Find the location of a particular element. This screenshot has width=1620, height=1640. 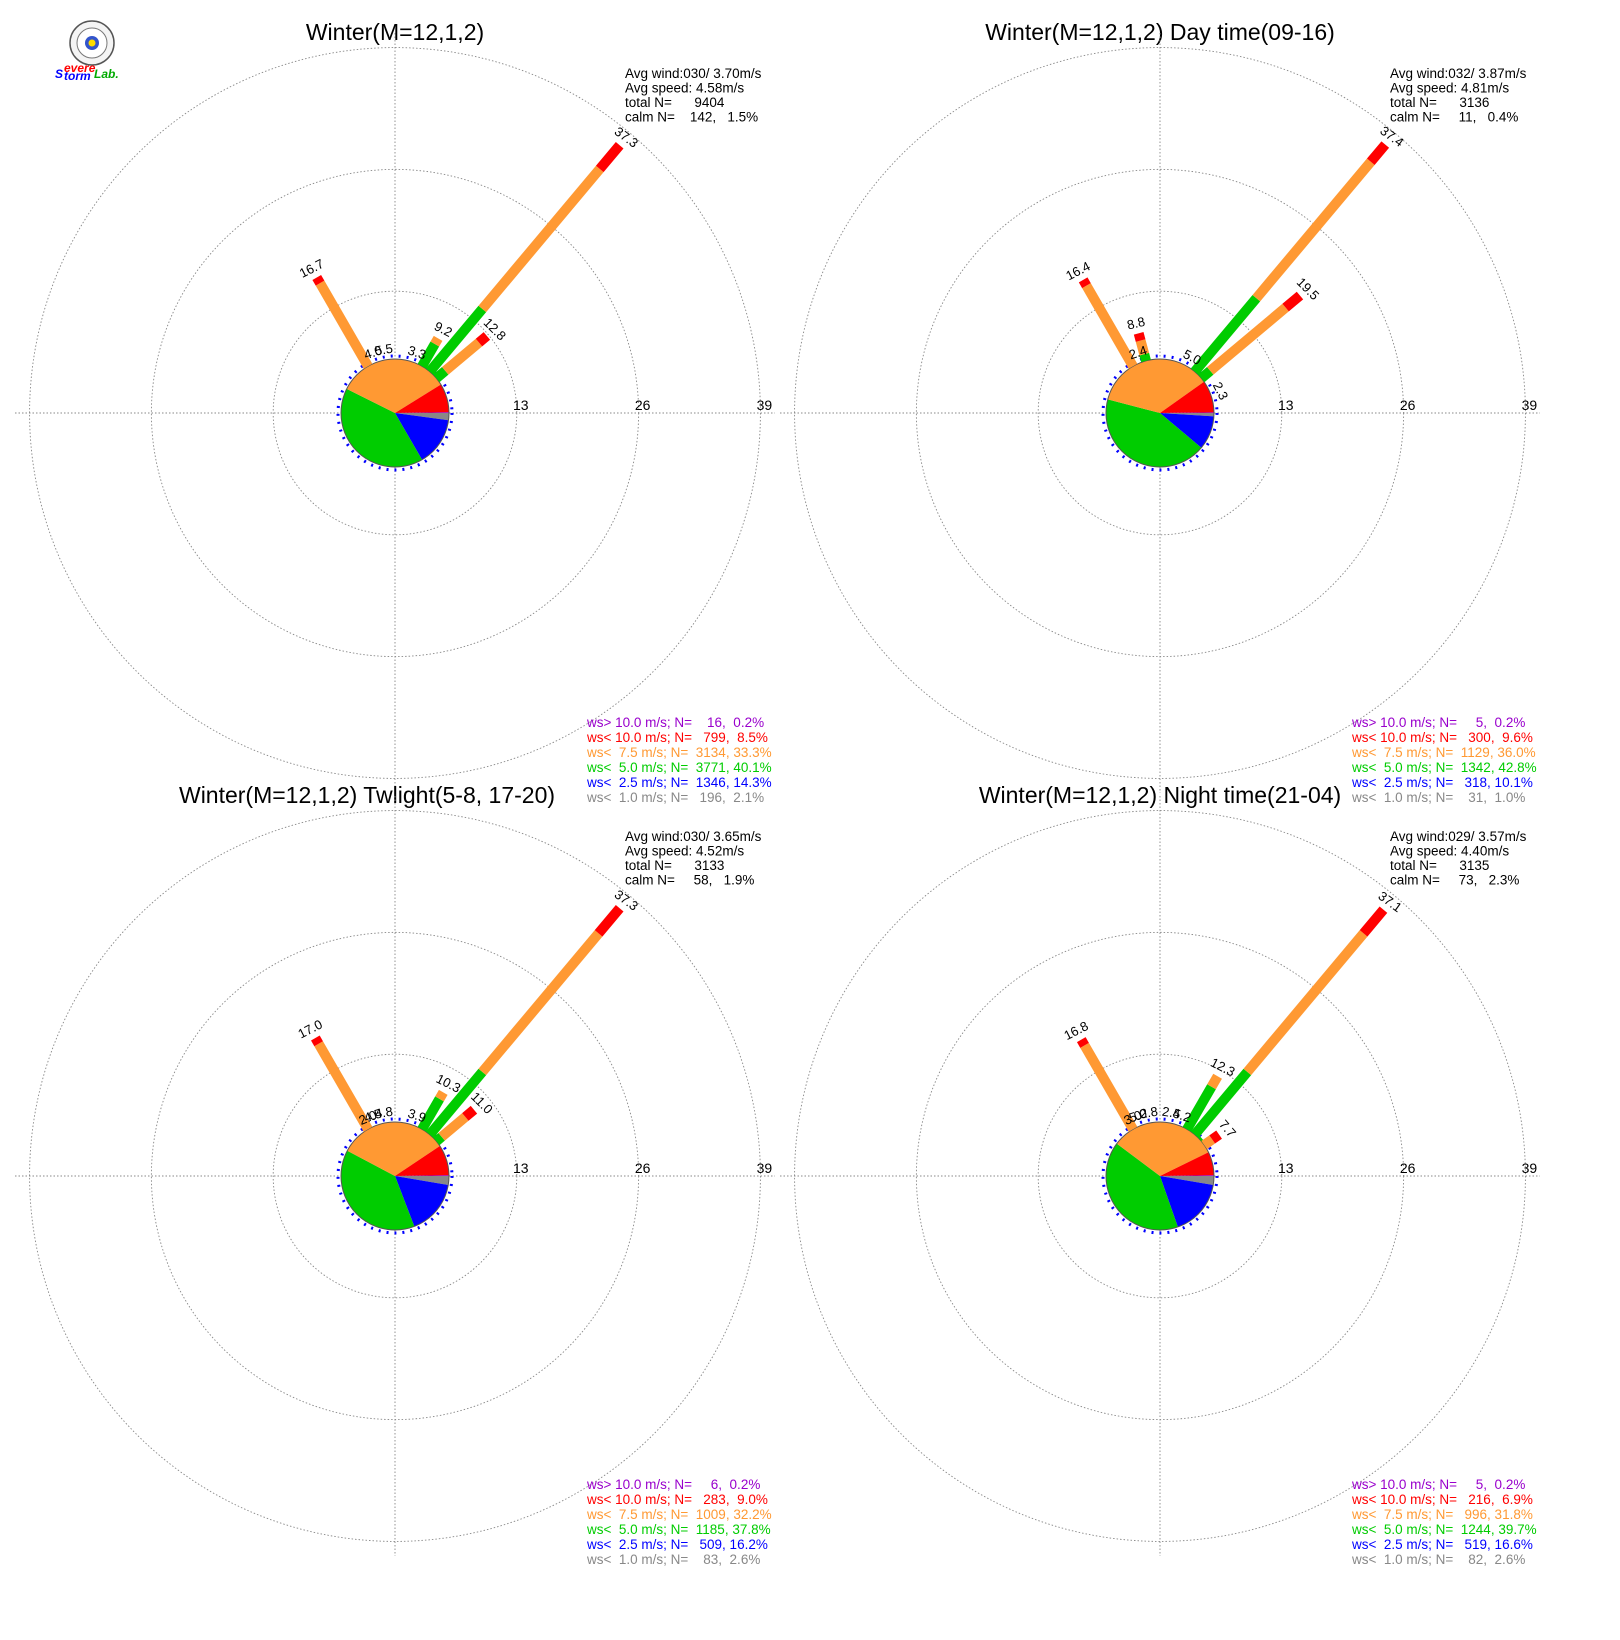

bar-label: 9.2 is located at coordinates (443, 329).